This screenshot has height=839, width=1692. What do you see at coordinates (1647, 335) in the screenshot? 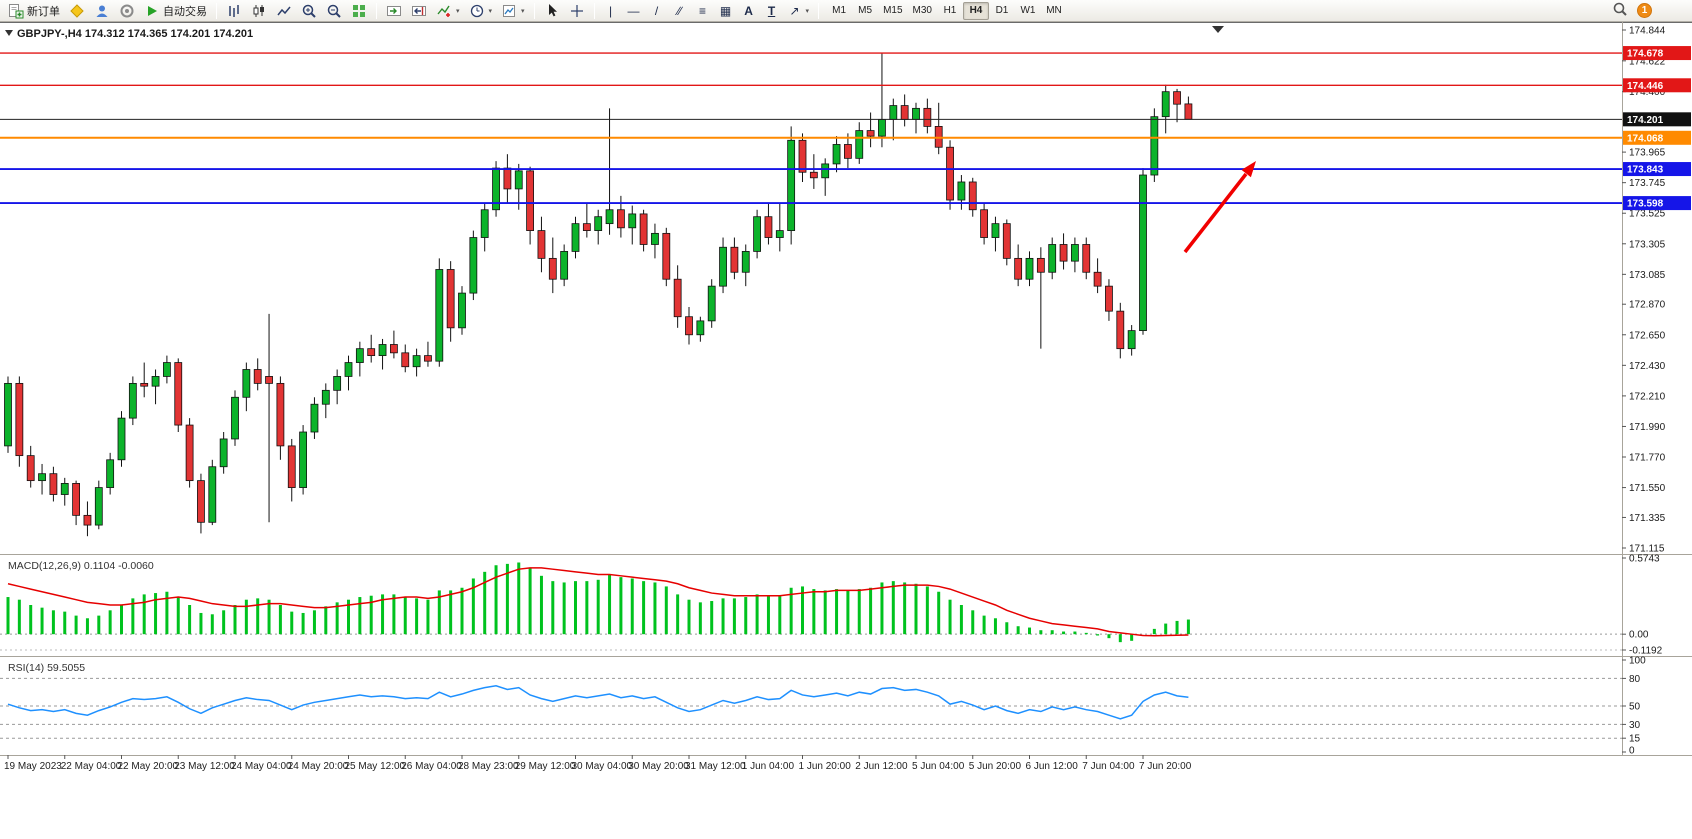
I see `svg-text: 172.650` at bounding box center [1647, 335].